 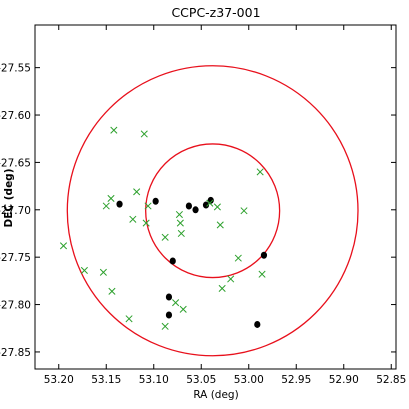 I want to click on x-tick-label: 52.85, so click(x=391, y=380).